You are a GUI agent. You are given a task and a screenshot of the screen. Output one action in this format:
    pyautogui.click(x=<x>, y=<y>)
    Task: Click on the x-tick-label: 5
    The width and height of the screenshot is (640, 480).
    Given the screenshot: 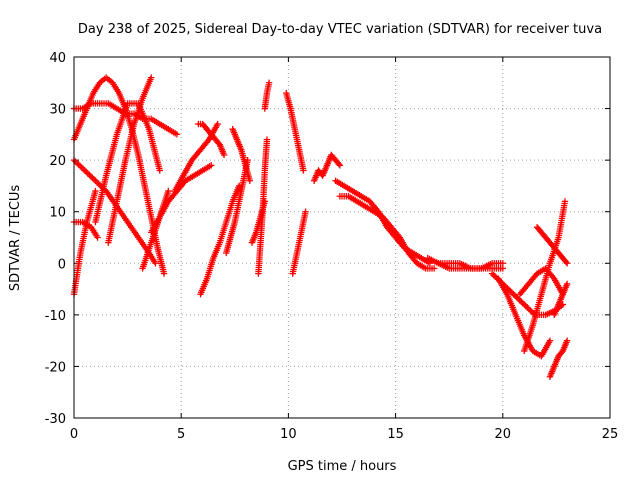 What is the action you would take?
    pyautogui.click(x=181, y=434)
    